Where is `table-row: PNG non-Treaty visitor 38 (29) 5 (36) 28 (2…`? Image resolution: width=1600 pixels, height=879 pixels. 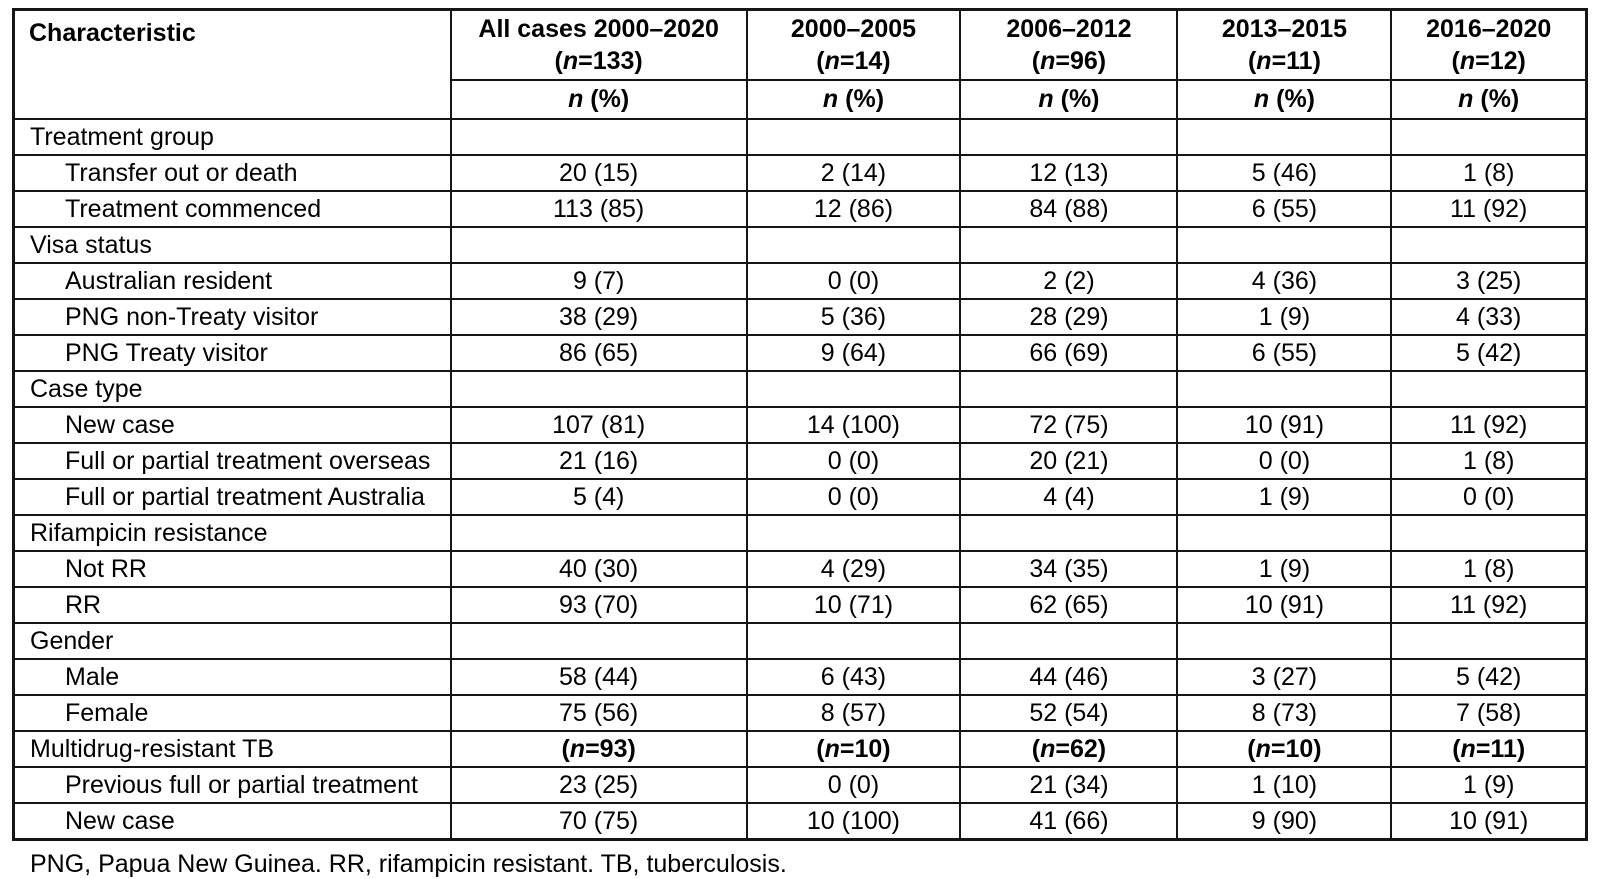 table-row: PNG non-Treaty visitor 38 (29) 5 (36) 28 (2… is located at coordinates (800, 317).